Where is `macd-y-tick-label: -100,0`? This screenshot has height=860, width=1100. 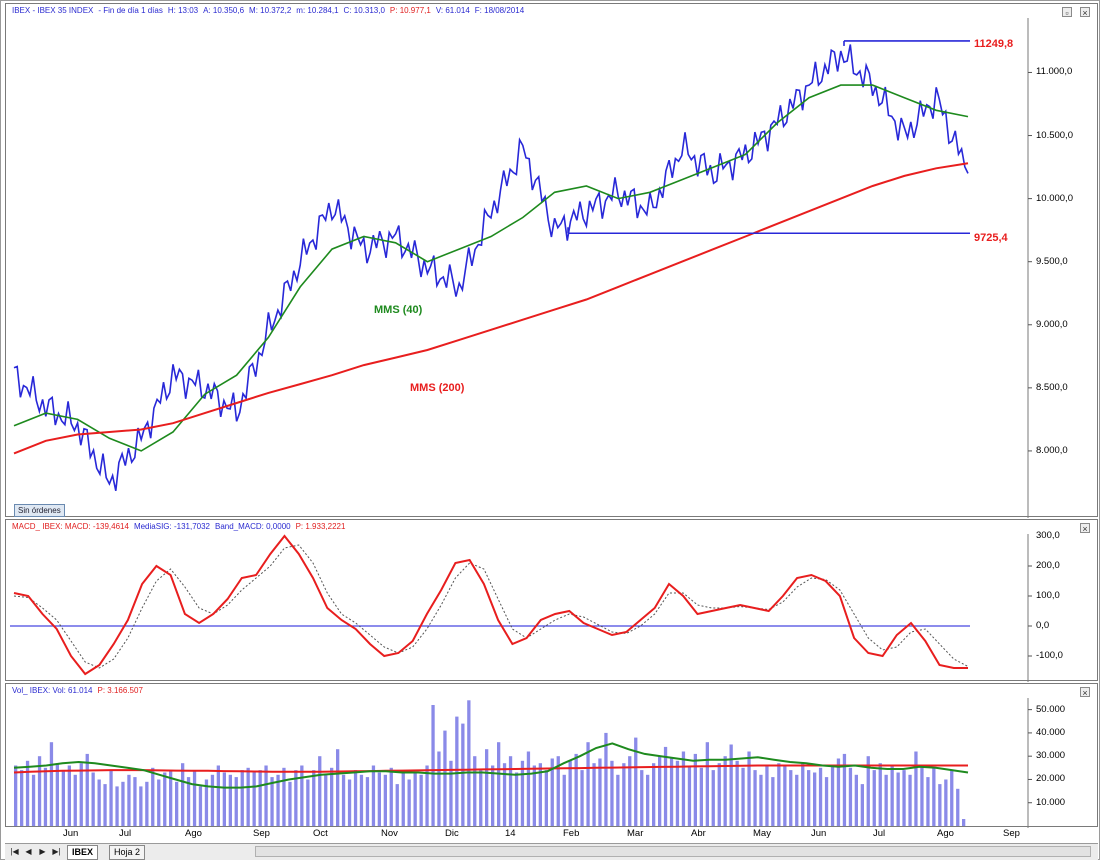 macd-y-tick-label: -100,0 is located at coordinates (1049, 655).